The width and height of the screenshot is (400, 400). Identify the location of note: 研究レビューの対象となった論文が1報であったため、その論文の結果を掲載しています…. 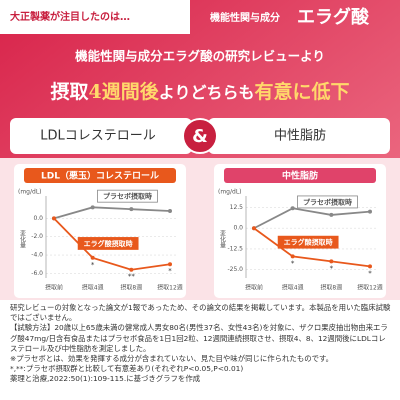
(200, 313).